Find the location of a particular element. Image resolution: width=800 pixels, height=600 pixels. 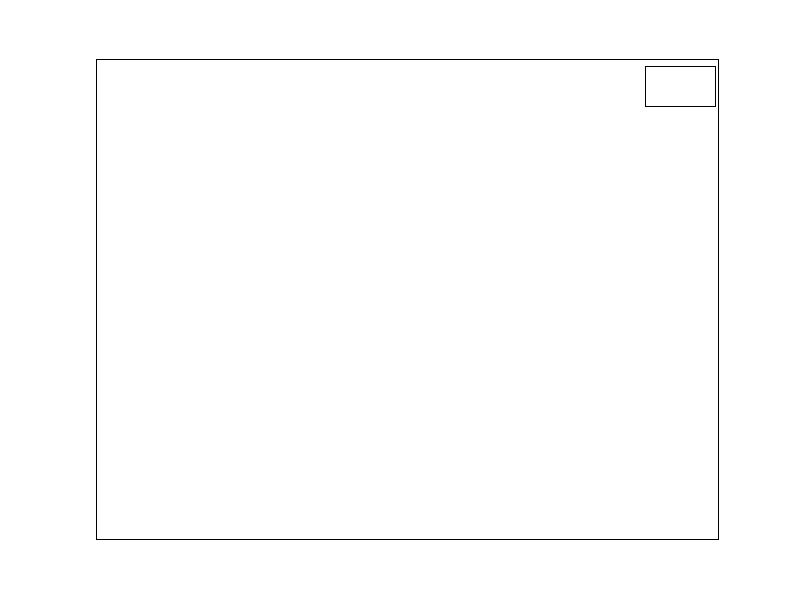

legend-item-tp is located at coordinates (680, 79).